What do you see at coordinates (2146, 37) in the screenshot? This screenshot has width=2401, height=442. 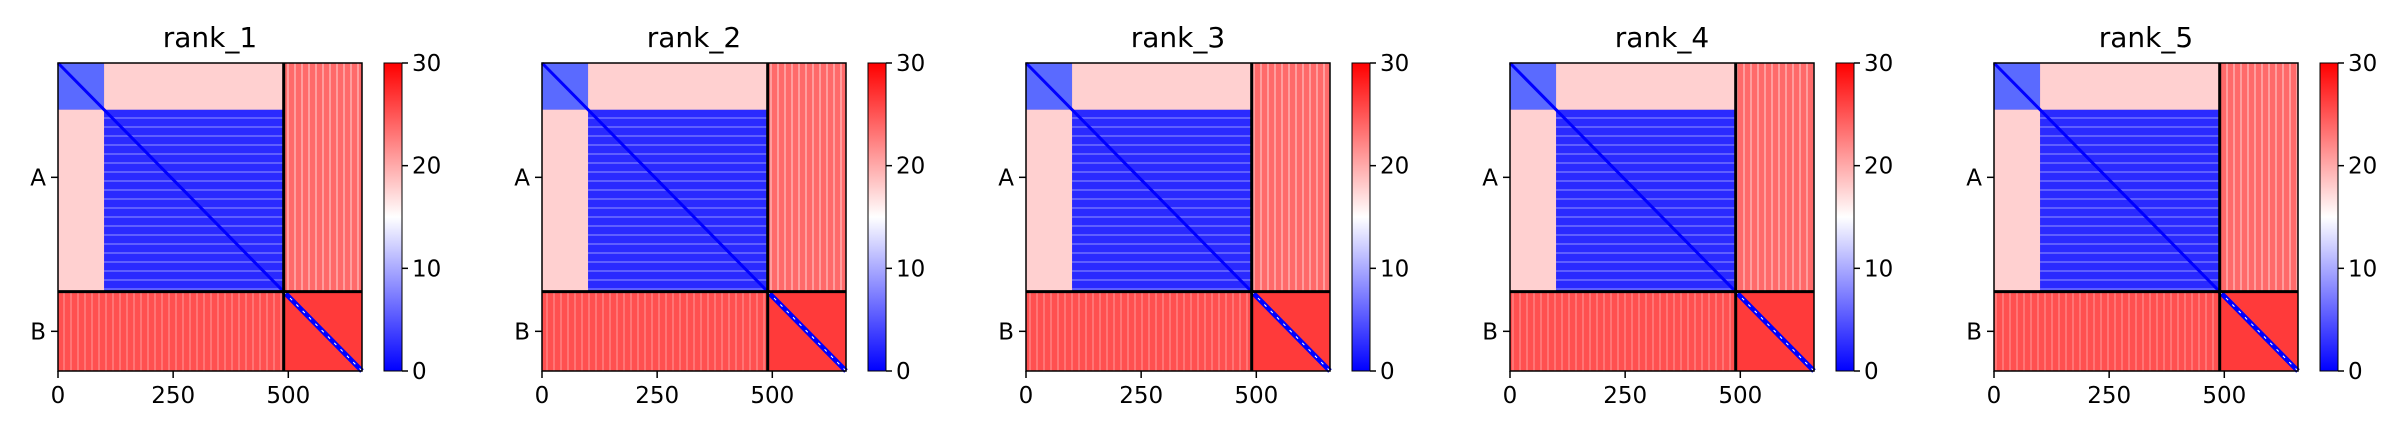 I see `panel-title: rank_5` at bounding box center [2146, 37].